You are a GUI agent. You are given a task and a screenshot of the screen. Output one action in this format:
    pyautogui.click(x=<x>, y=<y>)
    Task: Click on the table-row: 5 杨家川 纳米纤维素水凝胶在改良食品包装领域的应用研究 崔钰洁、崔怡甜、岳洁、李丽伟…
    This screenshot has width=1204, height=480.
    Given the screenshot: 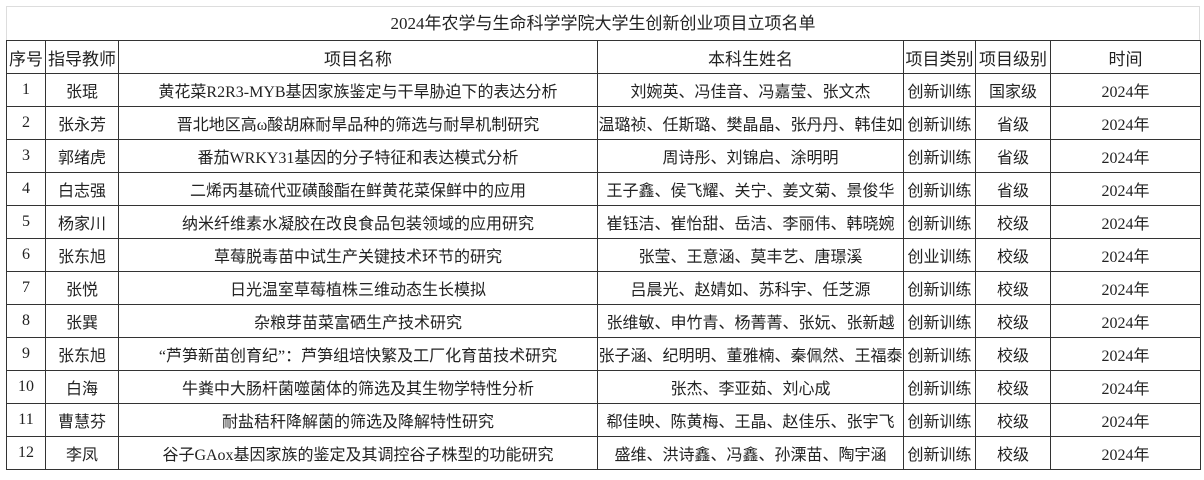 What is the action you would take?
    pyautogui.click(x=603, y=222)
    